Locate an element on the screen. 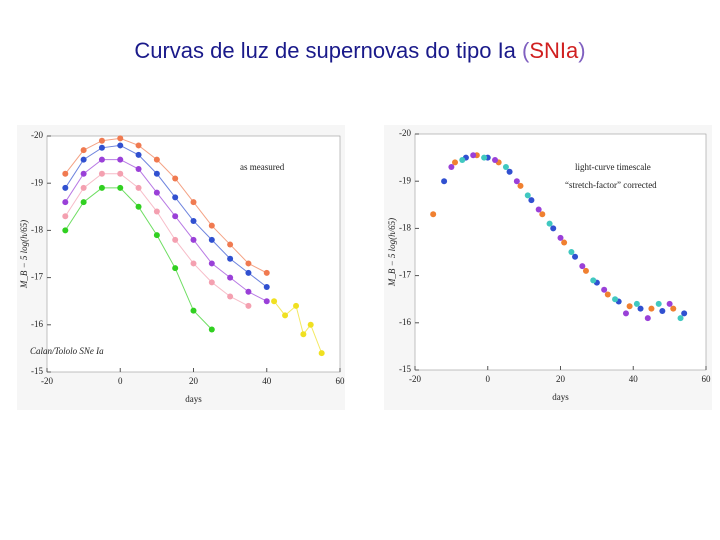 This screenshot has width=720, height=540. annotation: light-curve timescale is located at coordinates (613, 167).